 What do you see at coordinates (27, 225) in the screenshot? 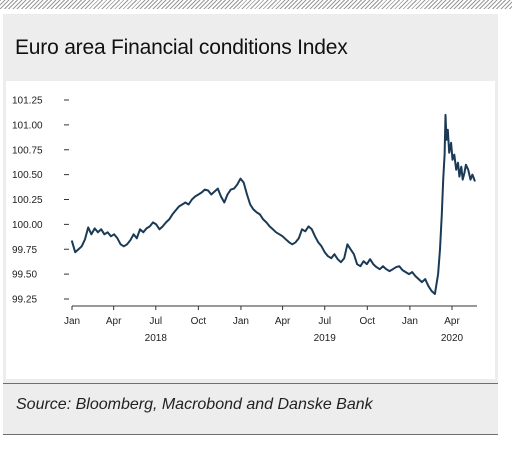
I see `y-tick-label: 100.00` at bounding box center [27, 225].